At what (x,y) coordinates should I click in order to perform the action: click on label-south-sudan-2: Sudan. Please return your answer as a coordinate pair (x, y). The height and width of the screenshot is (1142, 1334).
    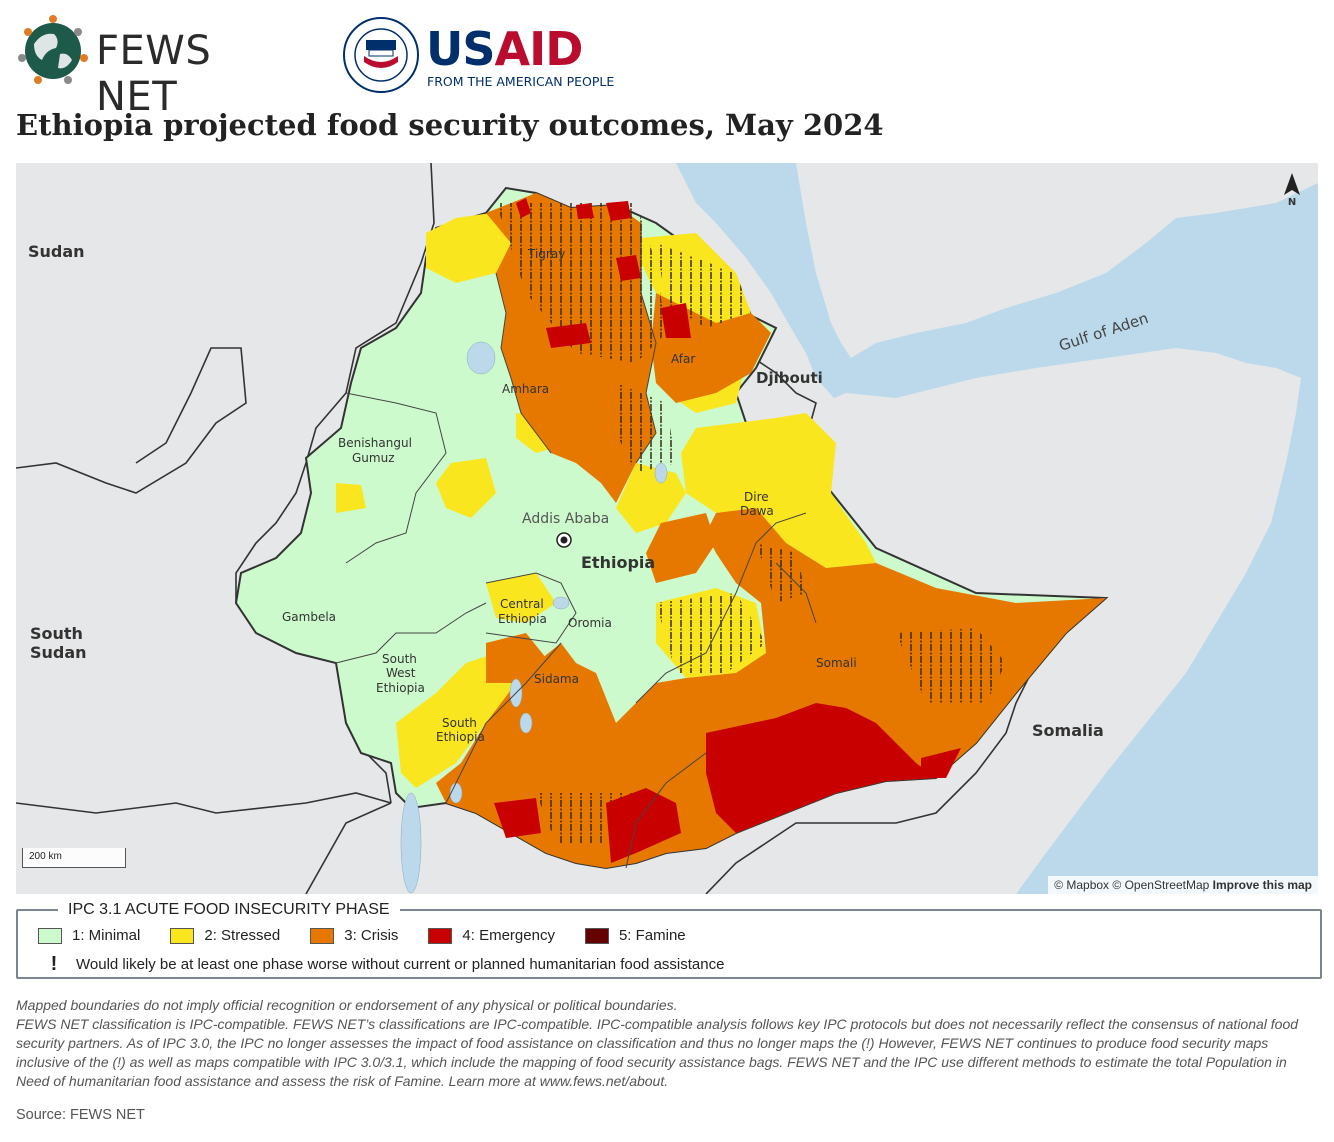
    Looking at the image, I should click on (58, 652).